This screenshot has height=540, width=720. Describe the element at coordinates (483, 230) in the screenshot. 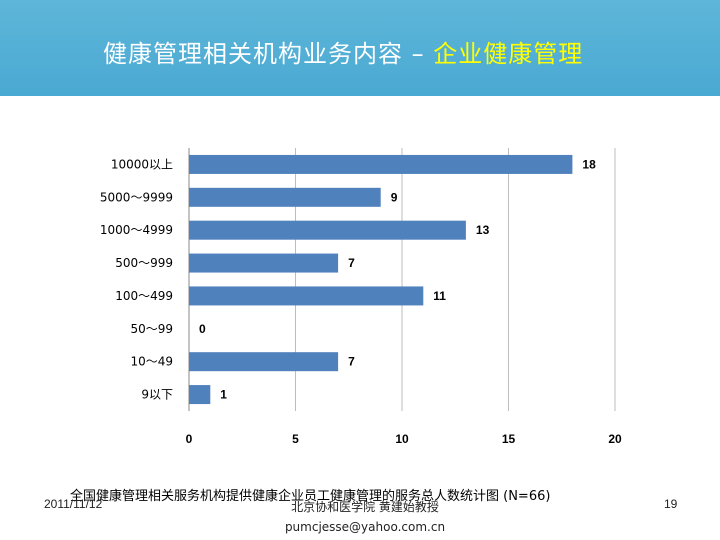

I see `data-label: 13` at that location.